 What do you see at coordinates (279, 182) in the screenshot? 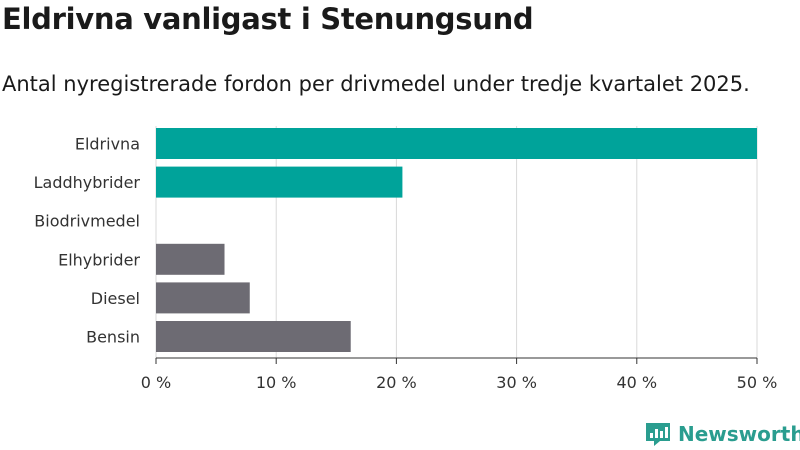
I see `bar-laddhybrider` at bounding box center [279, 182].